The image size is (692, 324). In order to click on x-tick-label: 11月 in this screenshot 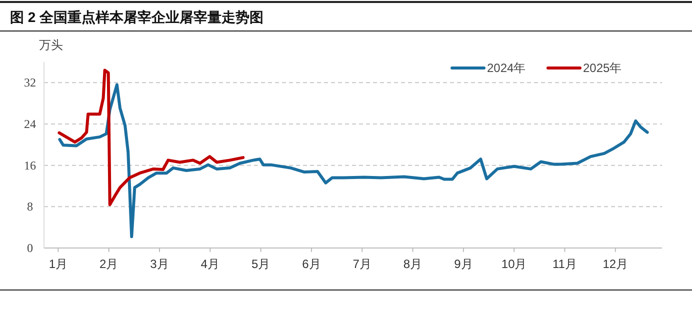, I will do `click(564, 264)`.